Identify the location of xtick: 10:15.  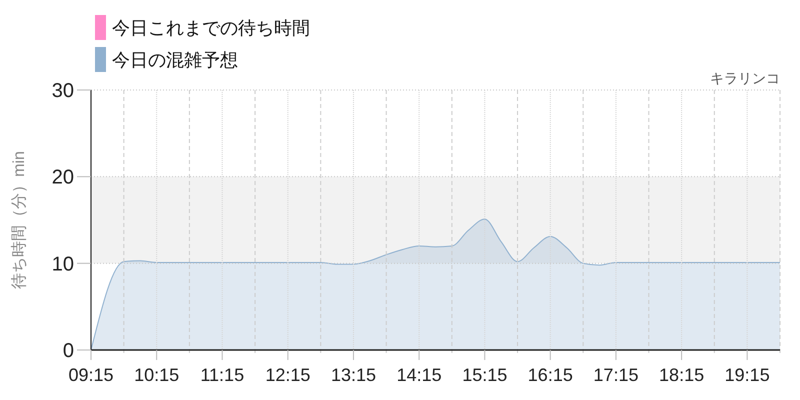
(157, 375).